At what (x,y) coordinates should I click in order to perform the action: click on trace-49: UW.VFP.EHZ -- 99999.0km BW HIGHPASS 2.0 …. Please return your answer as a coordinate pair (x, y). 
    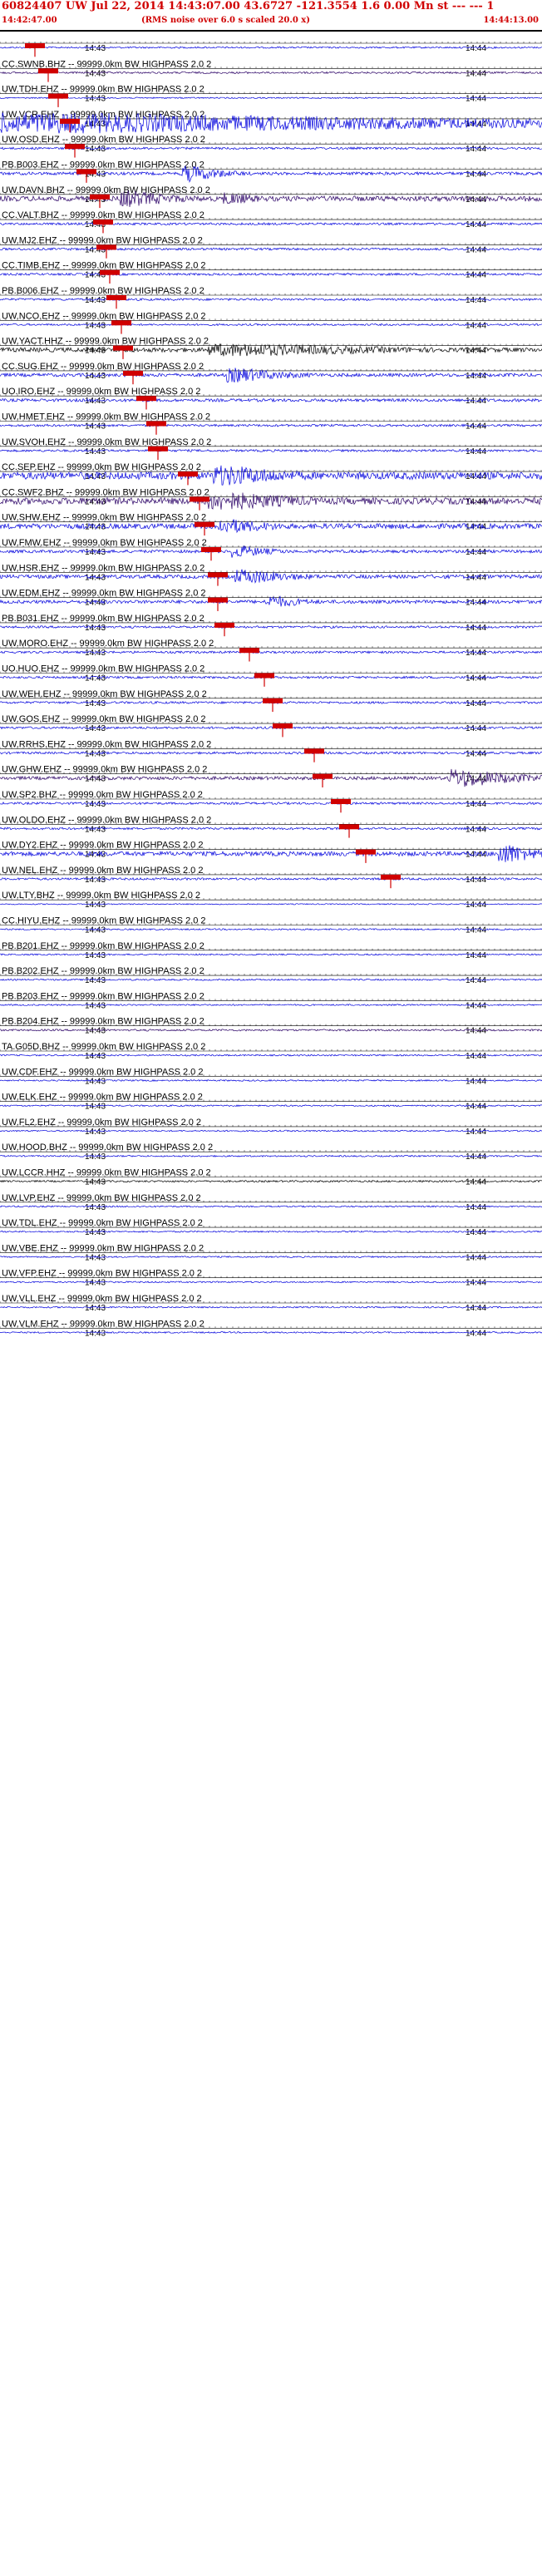
    Looking at the image, I should click on (271, 1278).